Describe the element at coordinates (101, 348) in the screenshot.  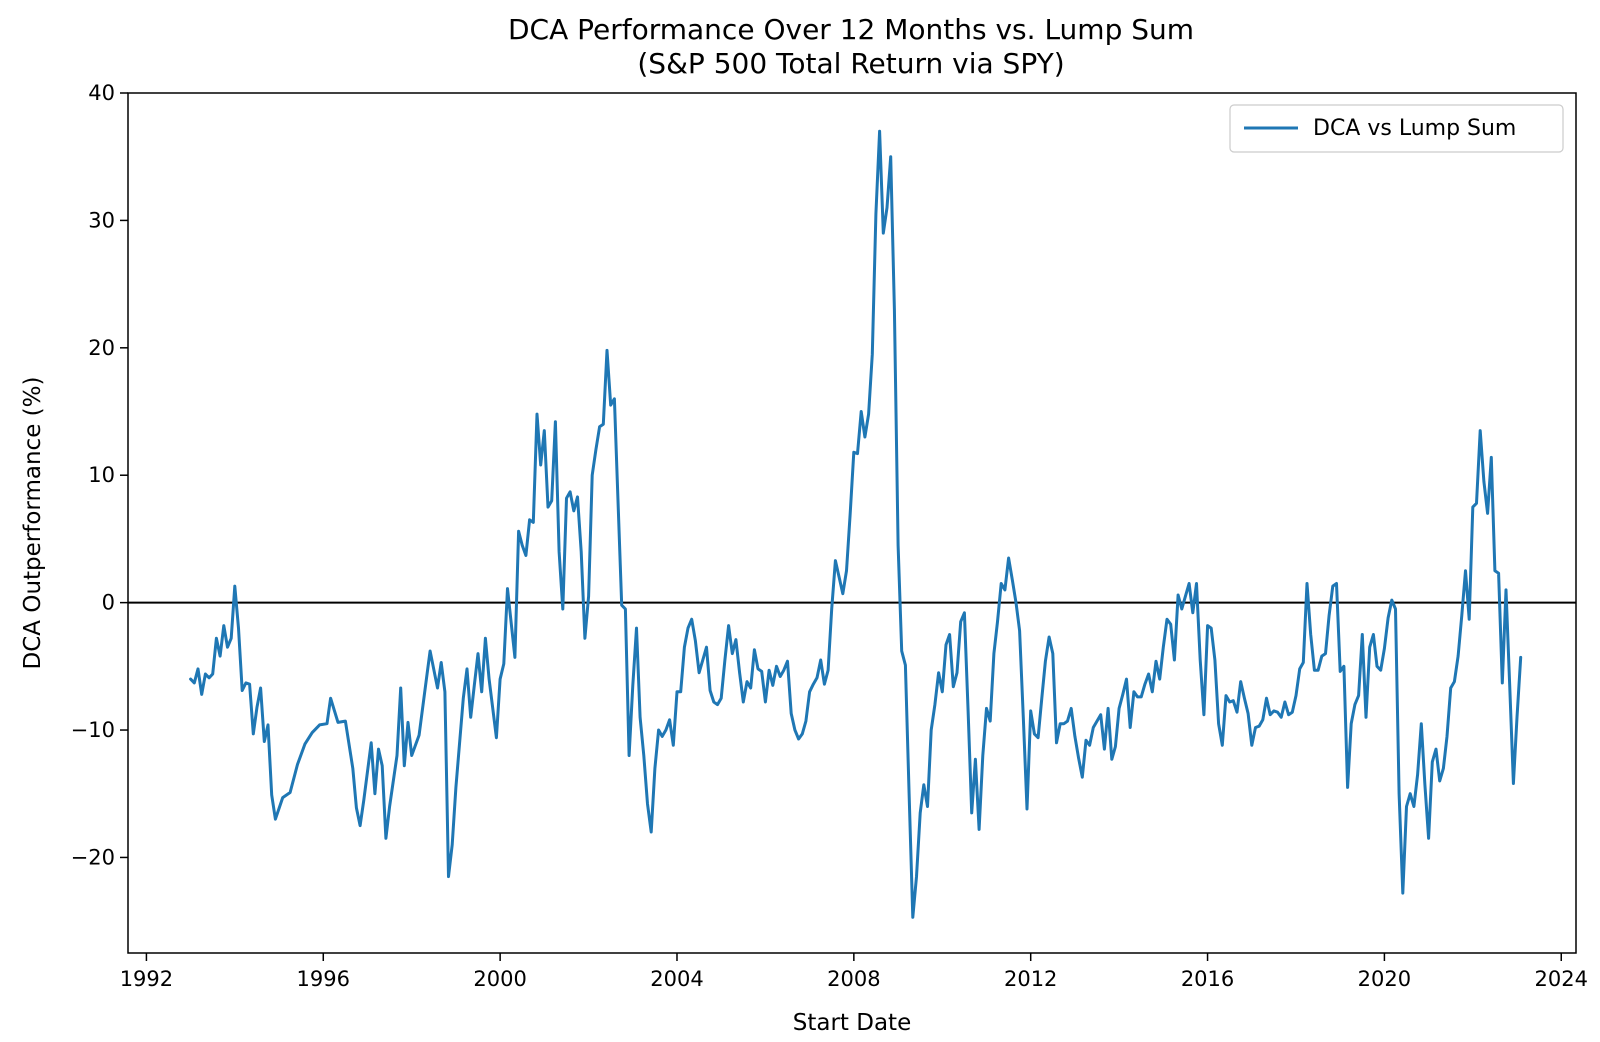
I see `y-tick-label: 20` at that location.